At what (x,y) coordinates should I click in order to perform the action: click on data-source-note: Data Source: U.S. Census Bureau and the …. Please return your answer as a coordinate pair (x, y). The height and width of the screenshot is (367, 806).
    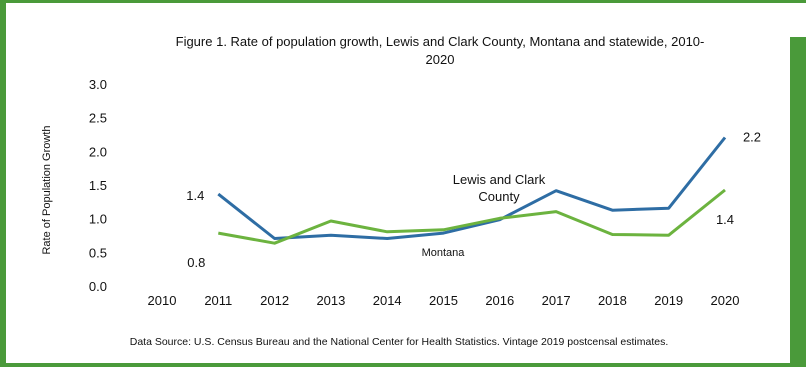
    Looking at the image, I should click on (399, 342).